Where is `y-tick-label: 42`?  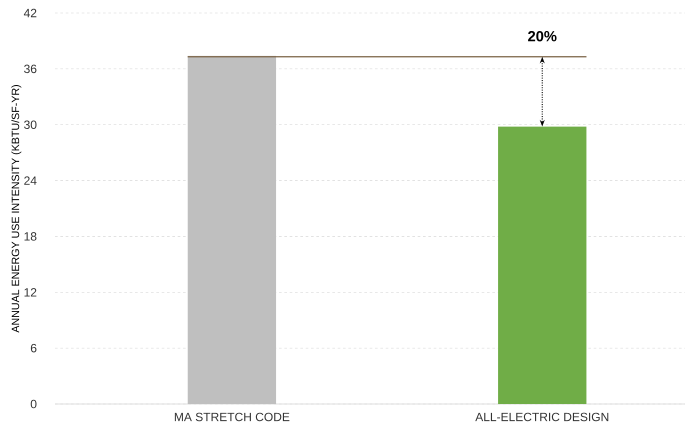 y-tick-label: 42 is located at coordinates (30, 13).